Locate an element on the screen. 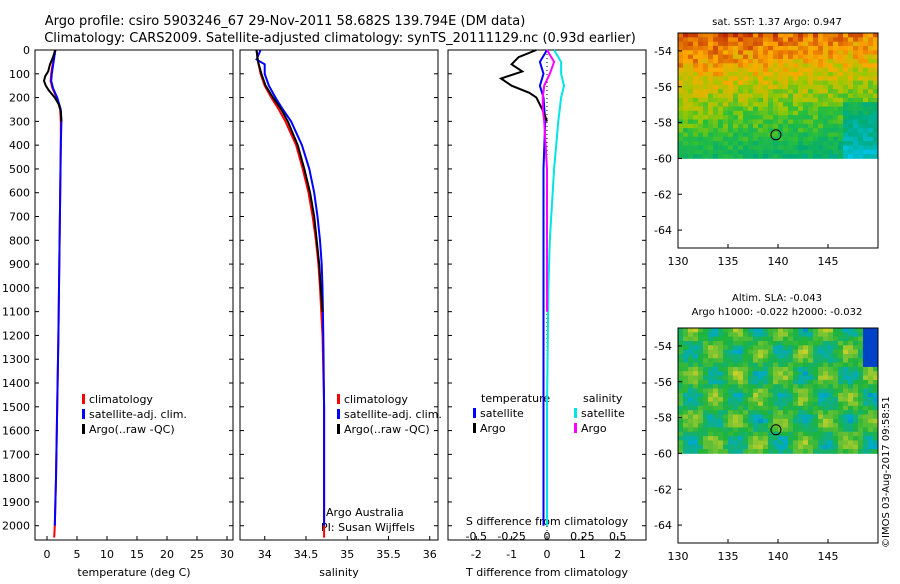 The image size is (900, 584). sla-map-title-line2: Argo h1000: -0.022 h2000: -0.032 is located at coordinates (777, 312).